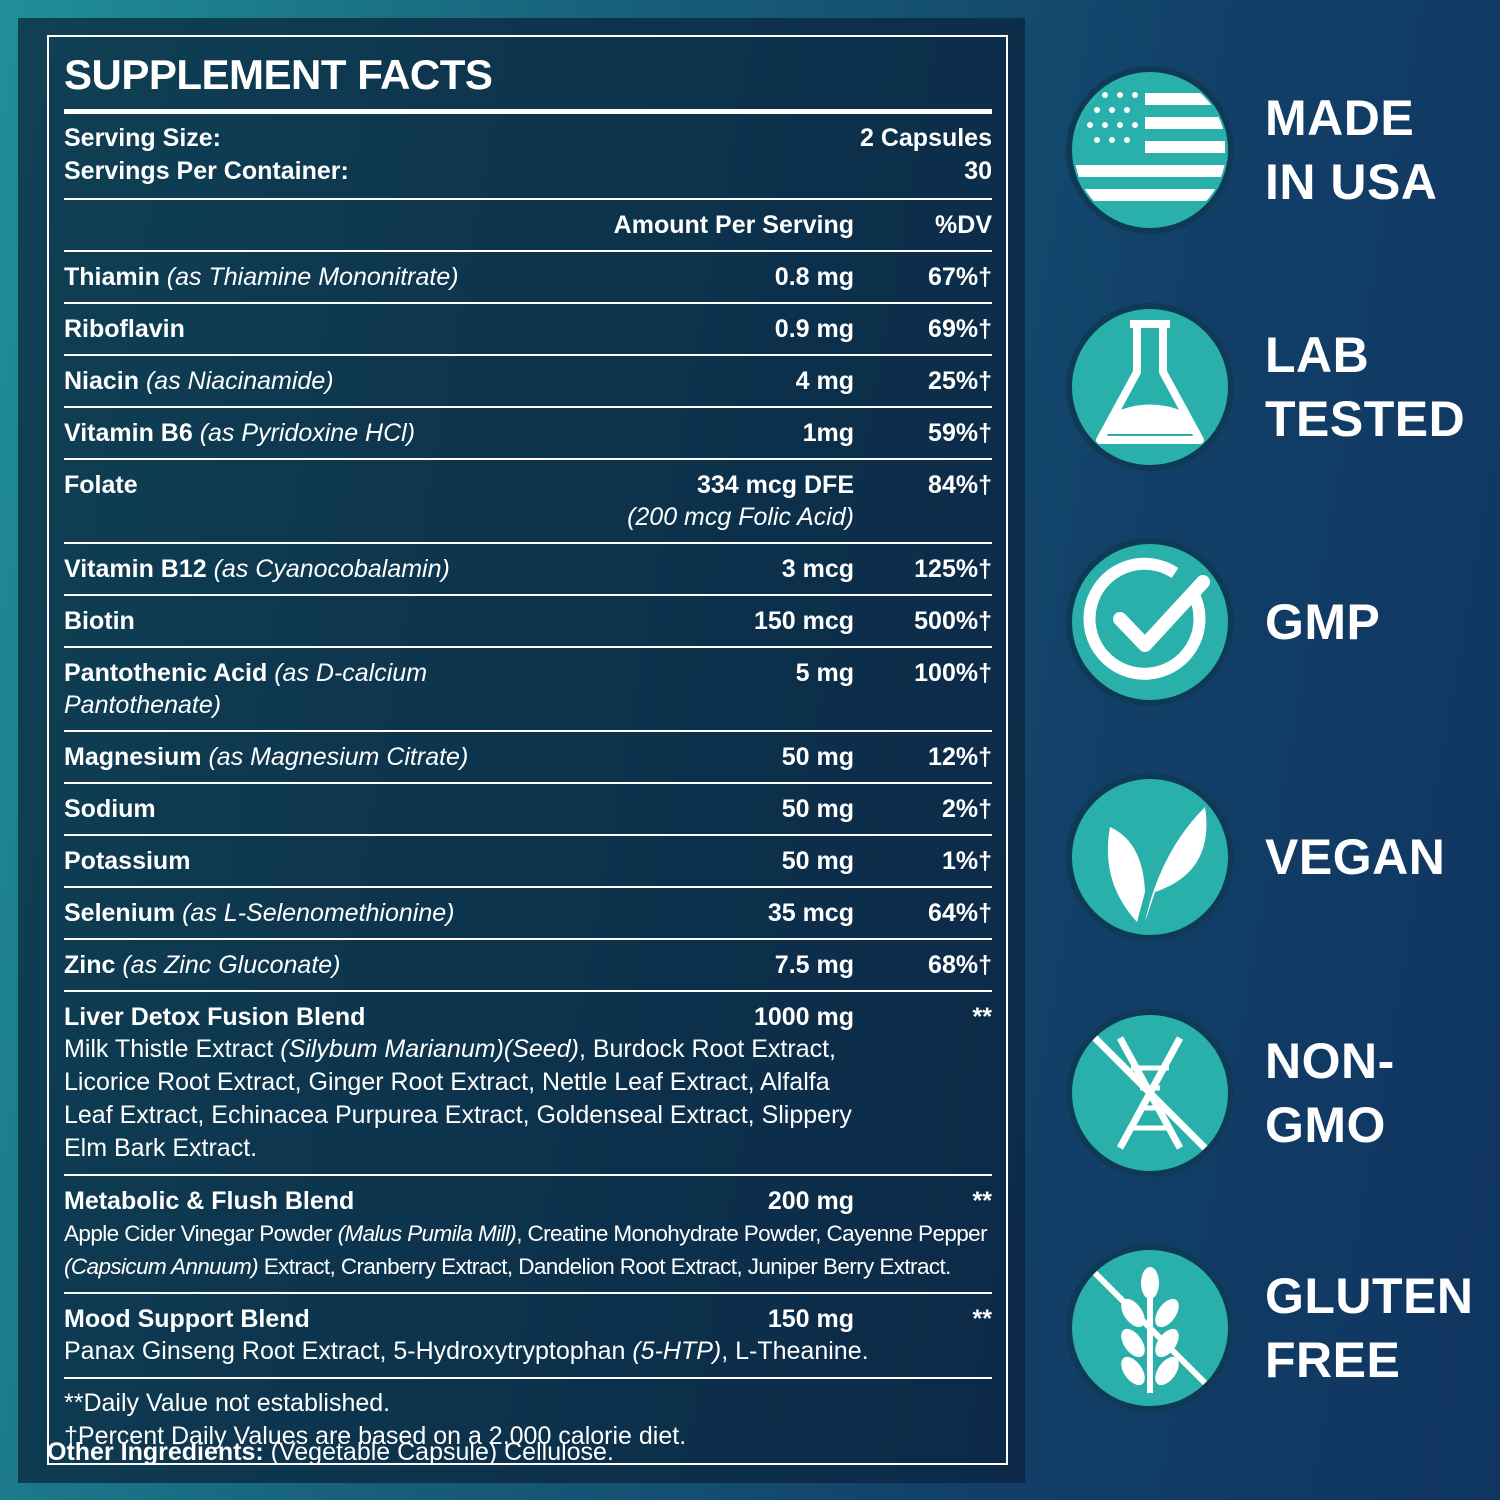 The height and width of the screenshot is (1500, 1500). I want to click on daily-value: 67%†, so click(960, 277).